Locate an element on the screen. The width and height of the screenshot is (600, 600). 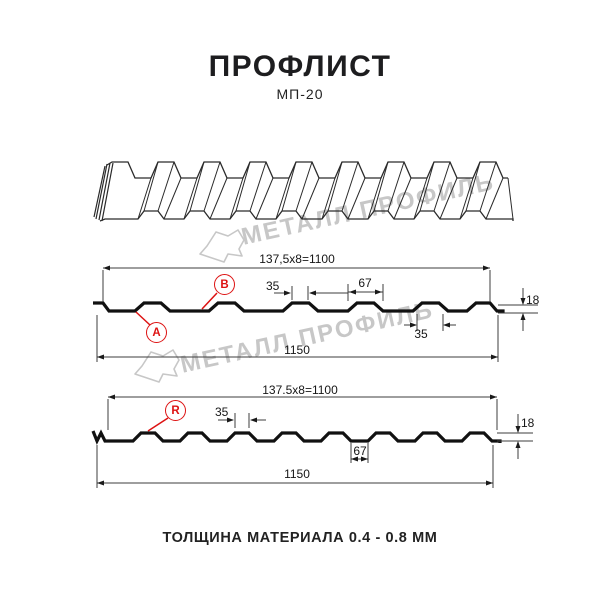
s2-rib-top-width-label: 35 is located at coordinates (222, 412).